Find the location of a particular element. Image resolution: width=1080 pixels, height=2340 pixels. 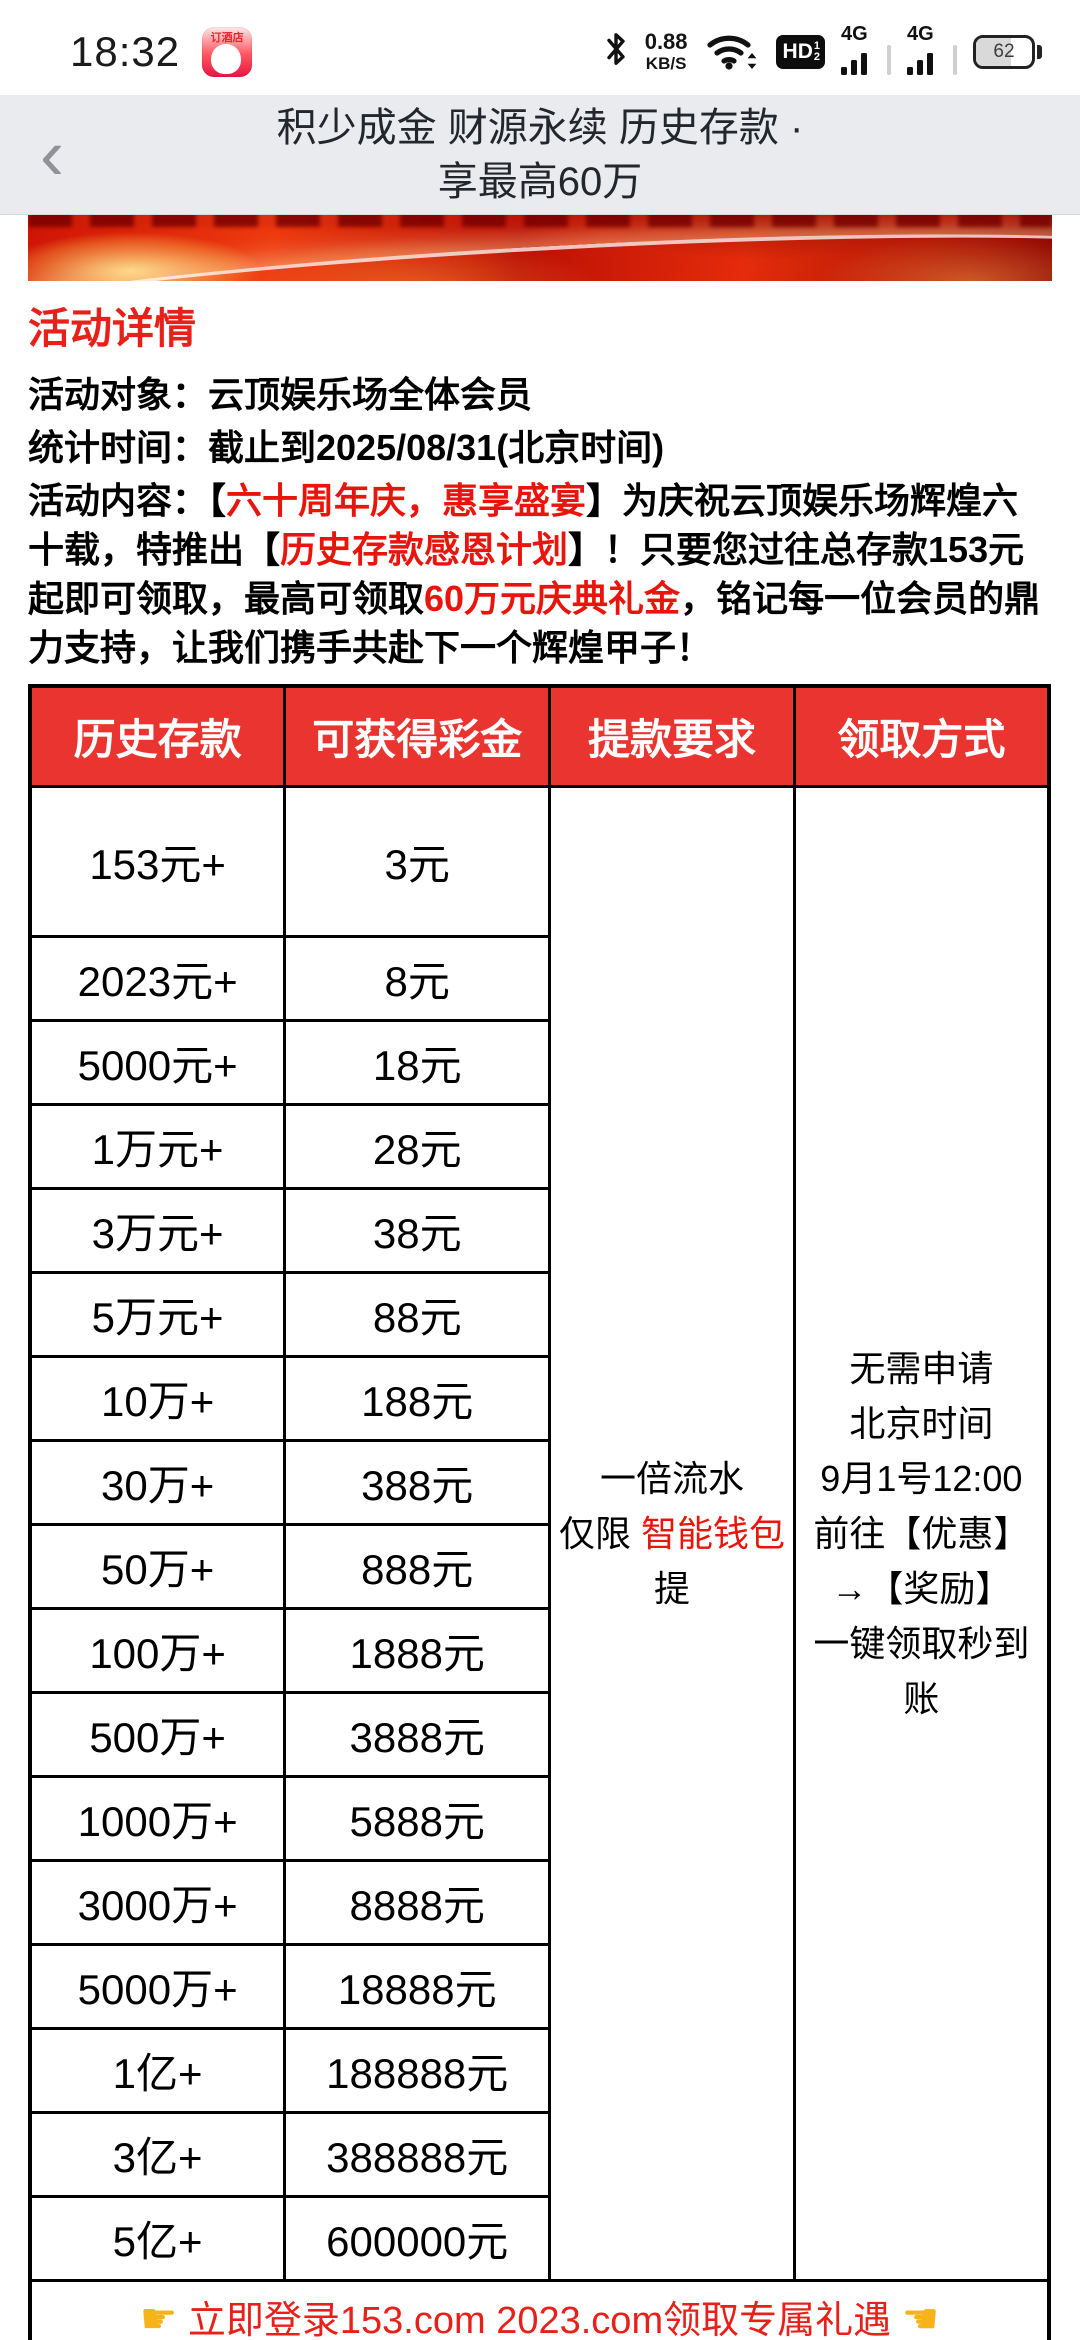

deposit-cell: 5000元+ is located at coordinates (157, 1062).